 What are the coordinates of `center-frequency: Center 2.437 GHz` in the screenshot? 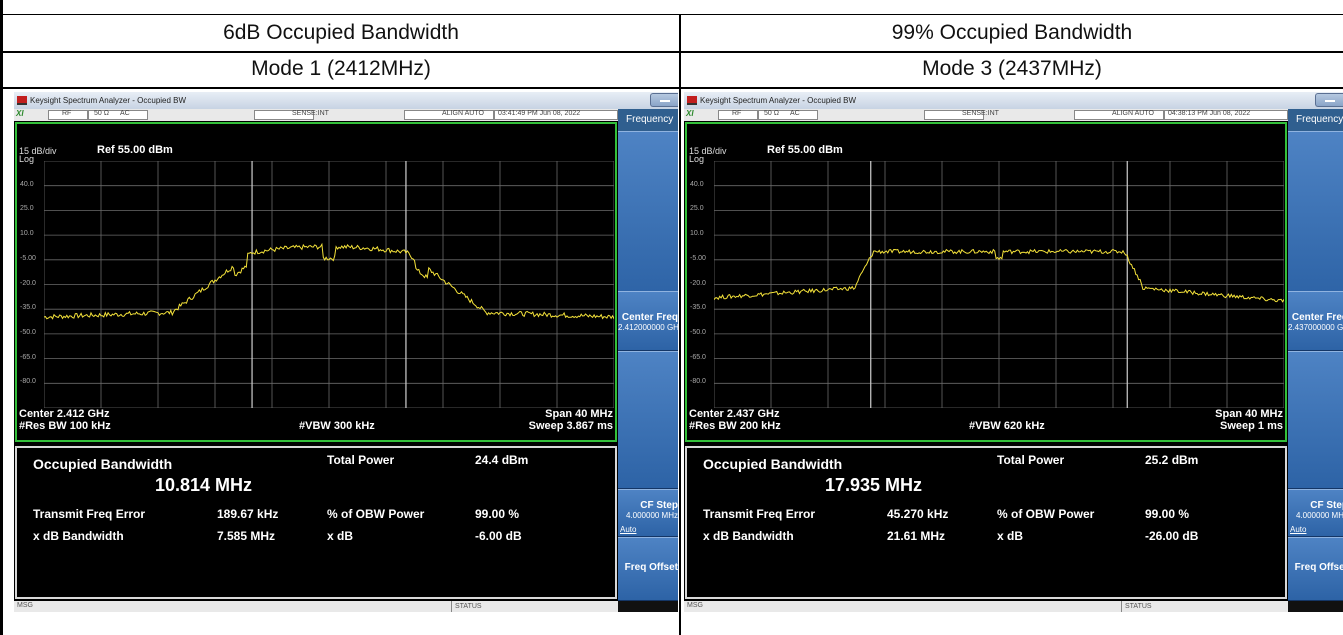 It's located at (734, 414).